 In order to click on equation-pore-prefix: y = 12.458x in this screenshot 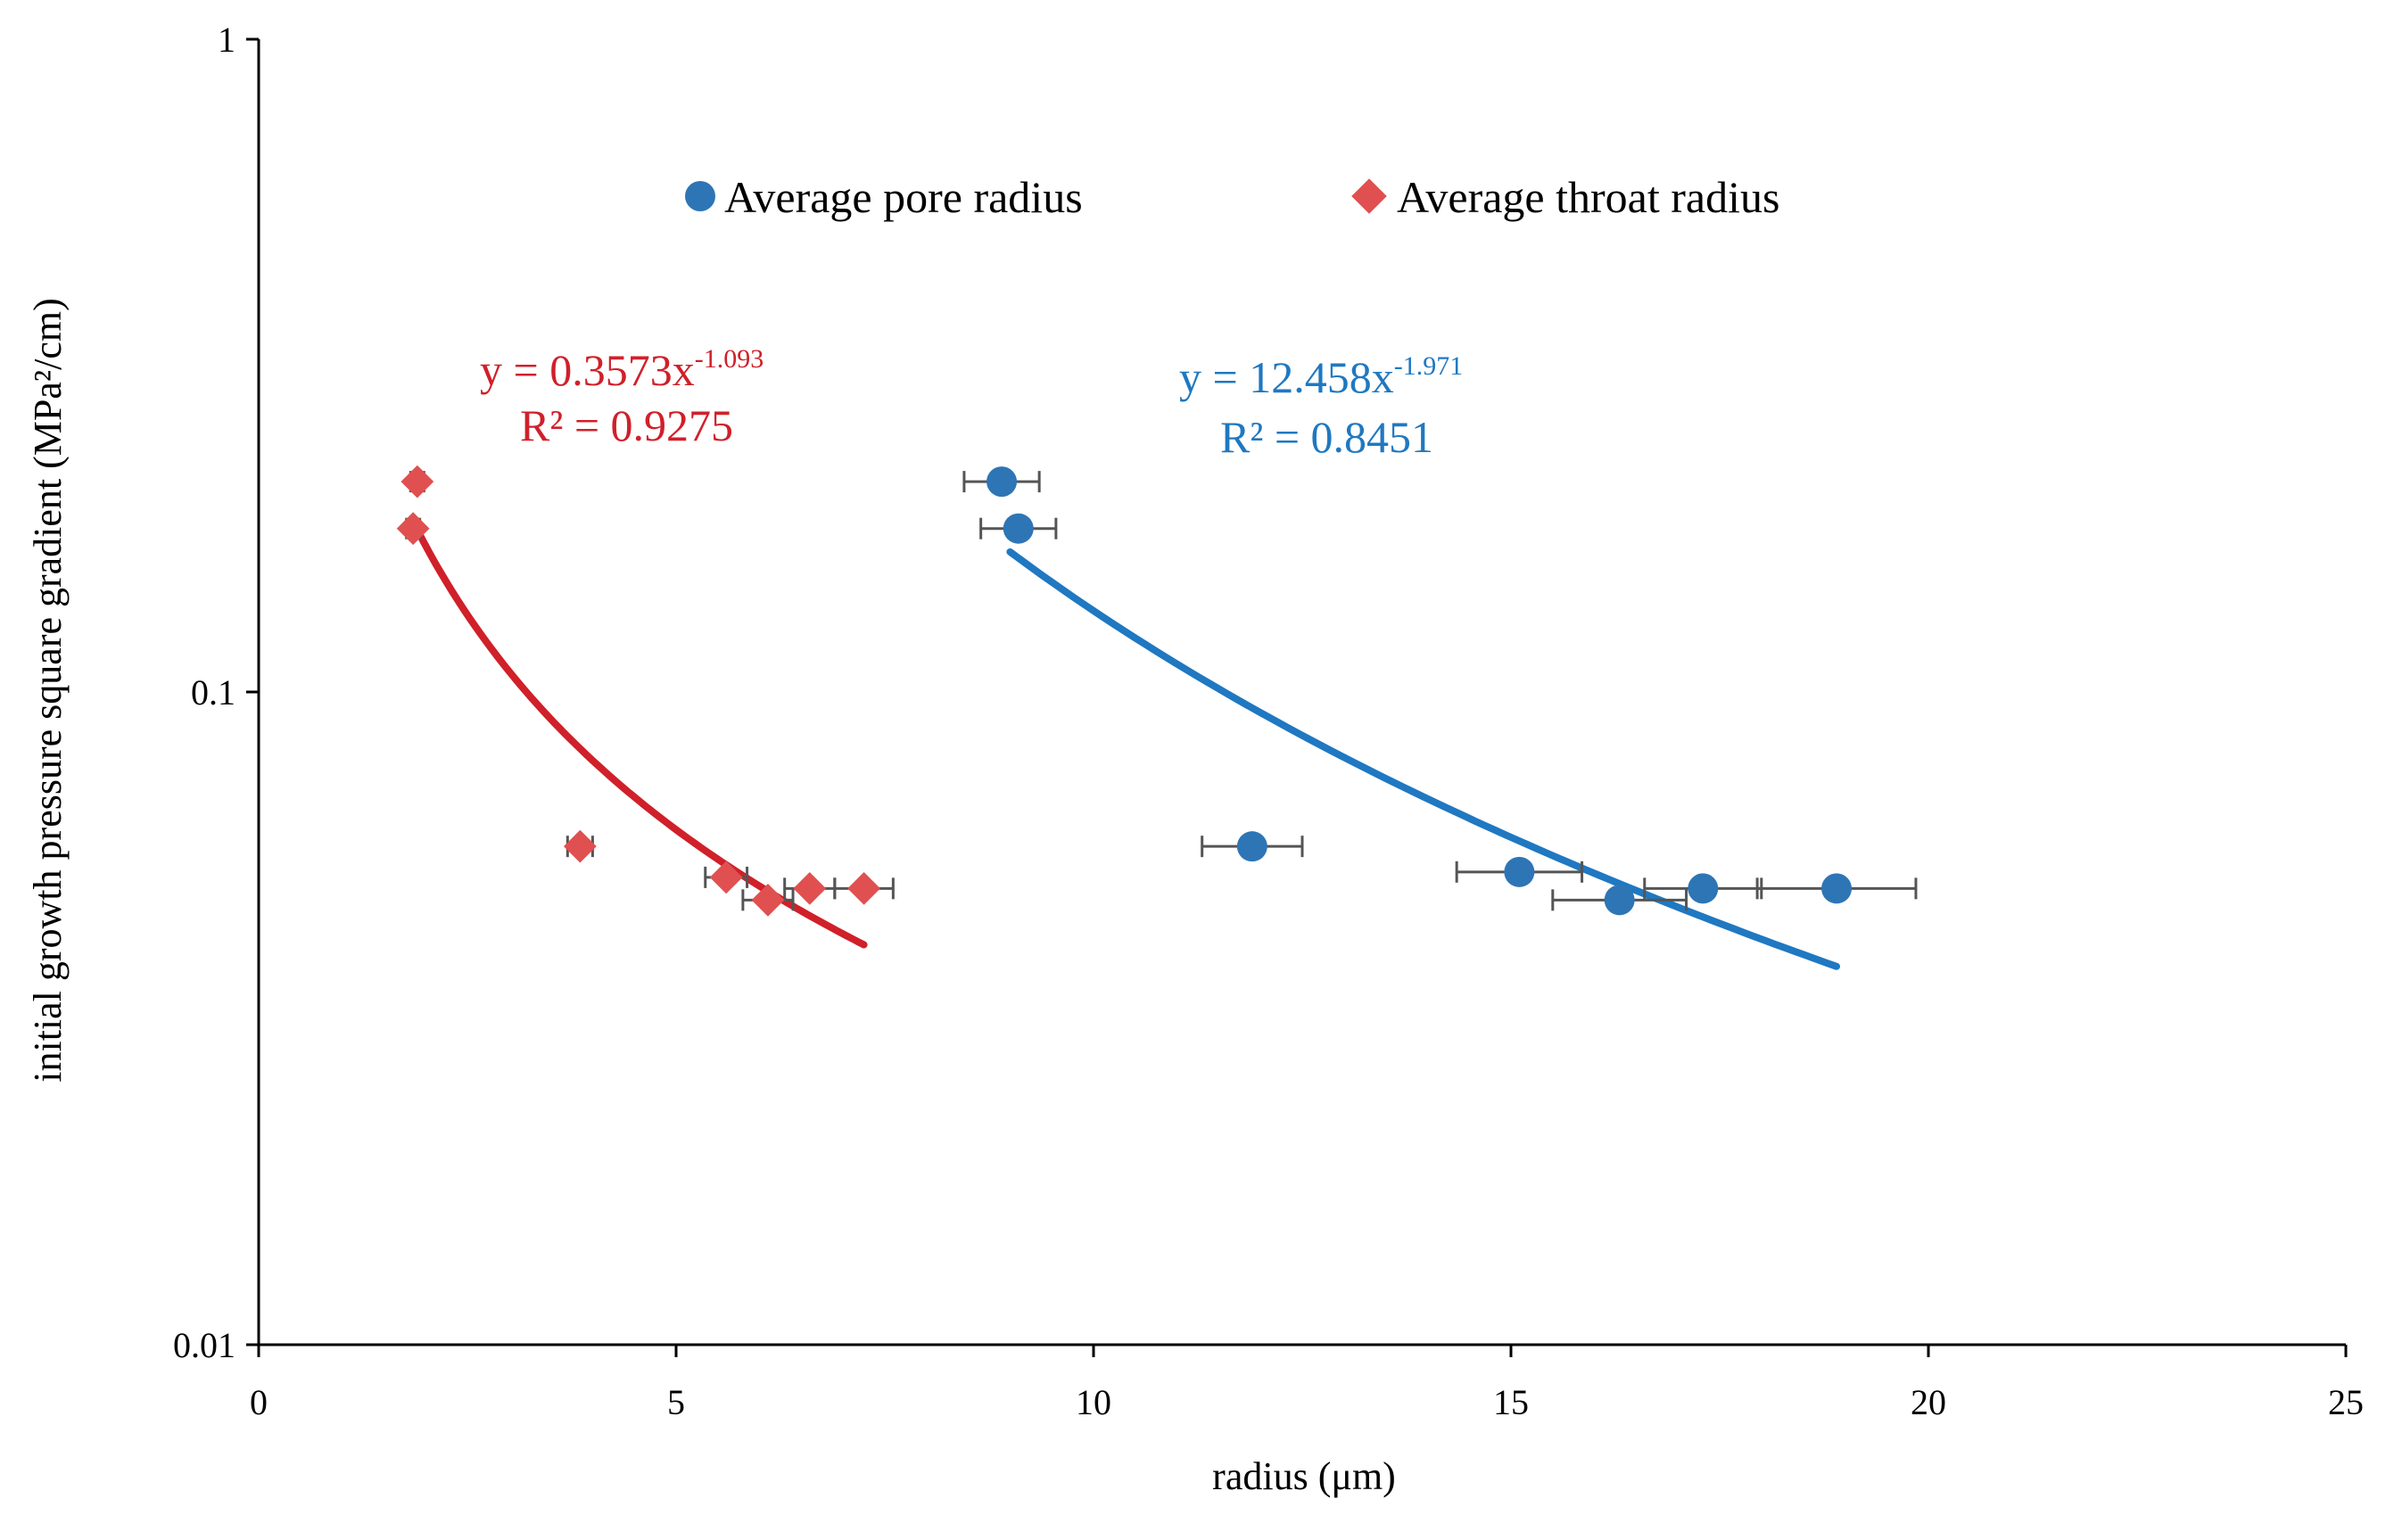, I will do `click(1286, 377)`.